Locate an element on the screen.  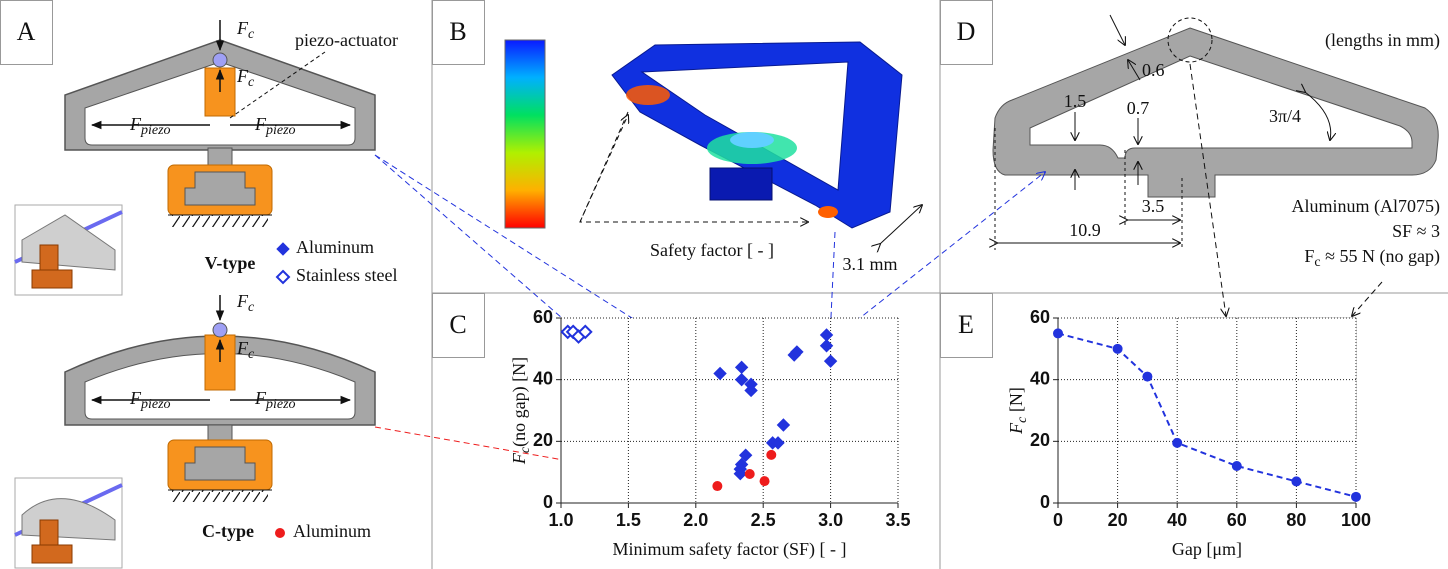
x-tick-label: 60 is located at coordinates (1237, 520).